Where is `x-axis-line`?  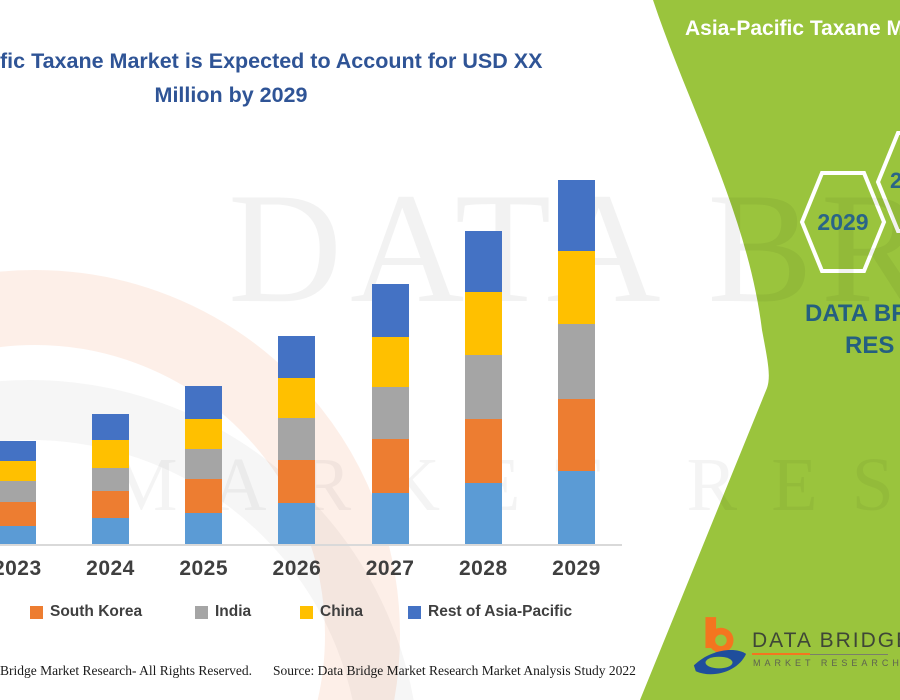
x-axis-line is located at coordinates (311, 545).